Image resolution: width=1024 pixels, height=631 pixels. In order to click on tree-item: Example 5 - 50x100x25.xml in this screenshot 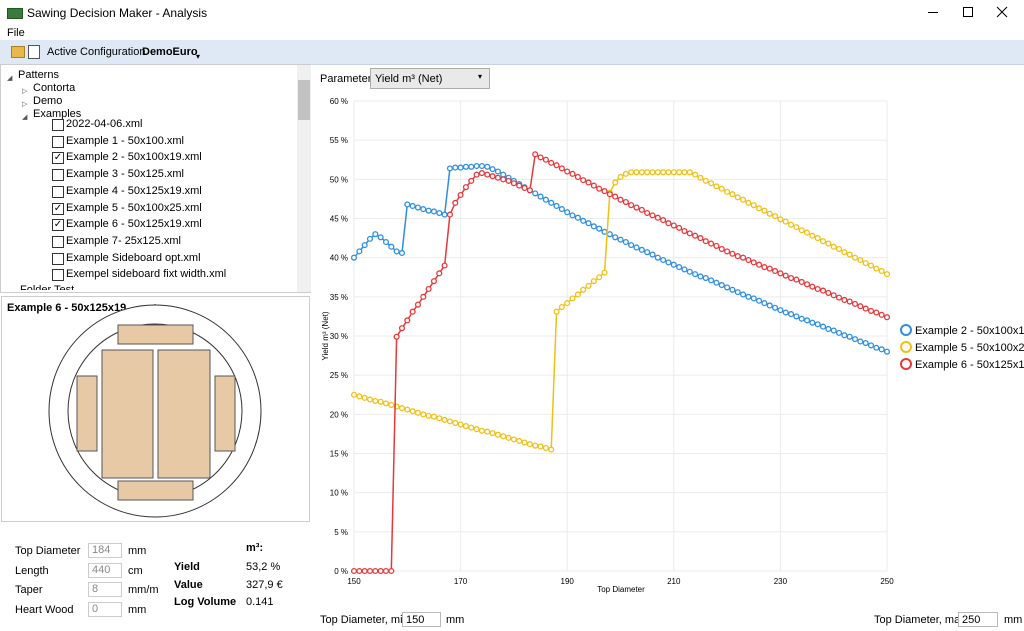, I will do `click(134, 207)`.